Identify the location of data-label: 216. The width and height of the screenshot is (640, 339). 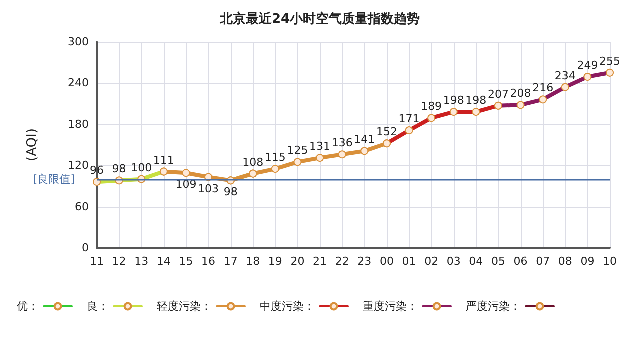
(543, 88).